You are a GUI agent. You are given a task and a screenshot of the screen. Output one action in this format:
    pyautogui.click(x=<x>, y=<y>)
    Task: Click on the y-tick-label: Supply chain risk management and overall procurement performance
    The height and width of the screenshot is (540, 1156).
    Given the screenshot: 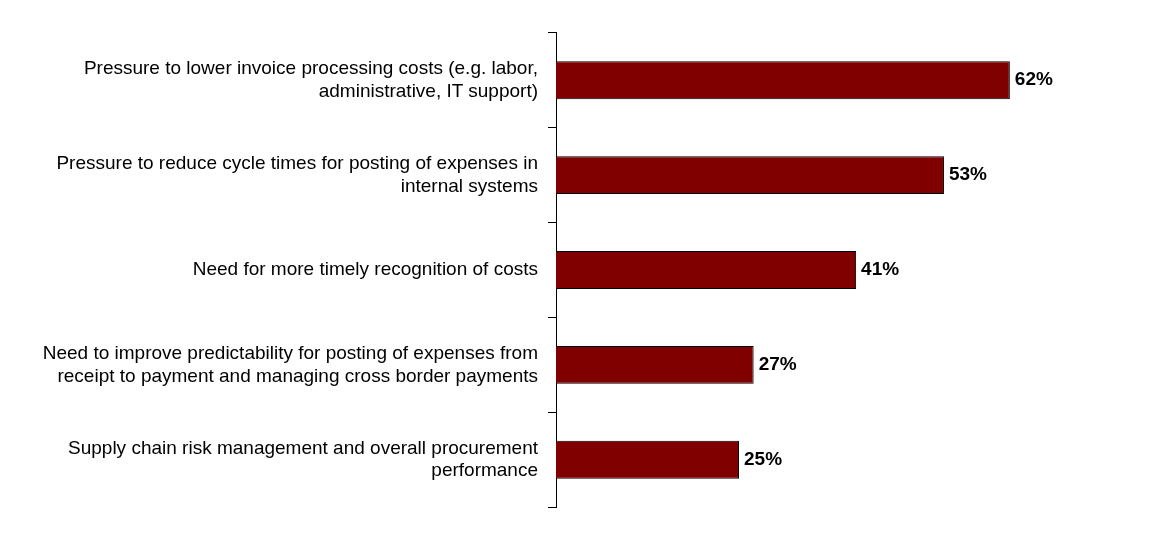 What is the action you would take?
    pyautogui.click(x=303, y=458)
    